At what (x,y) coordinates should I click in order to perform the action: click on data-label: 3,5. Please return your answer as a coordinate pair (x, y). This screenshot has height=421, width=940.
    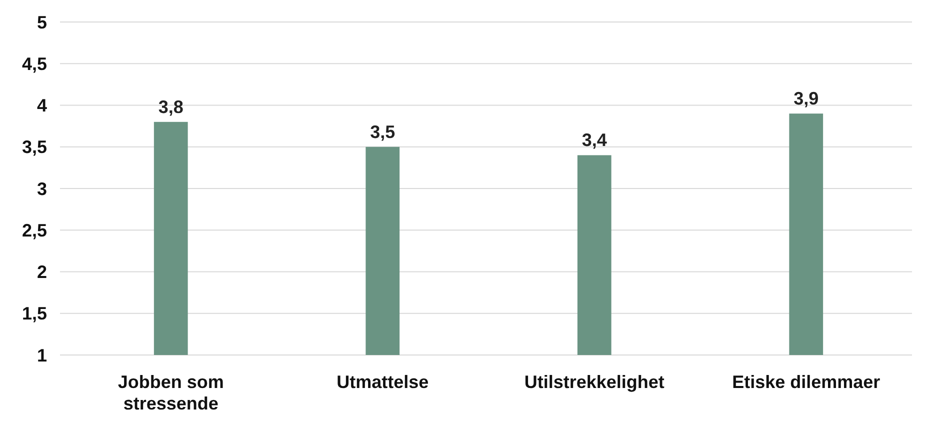
    Looking at the image, I should click on (383, 132).